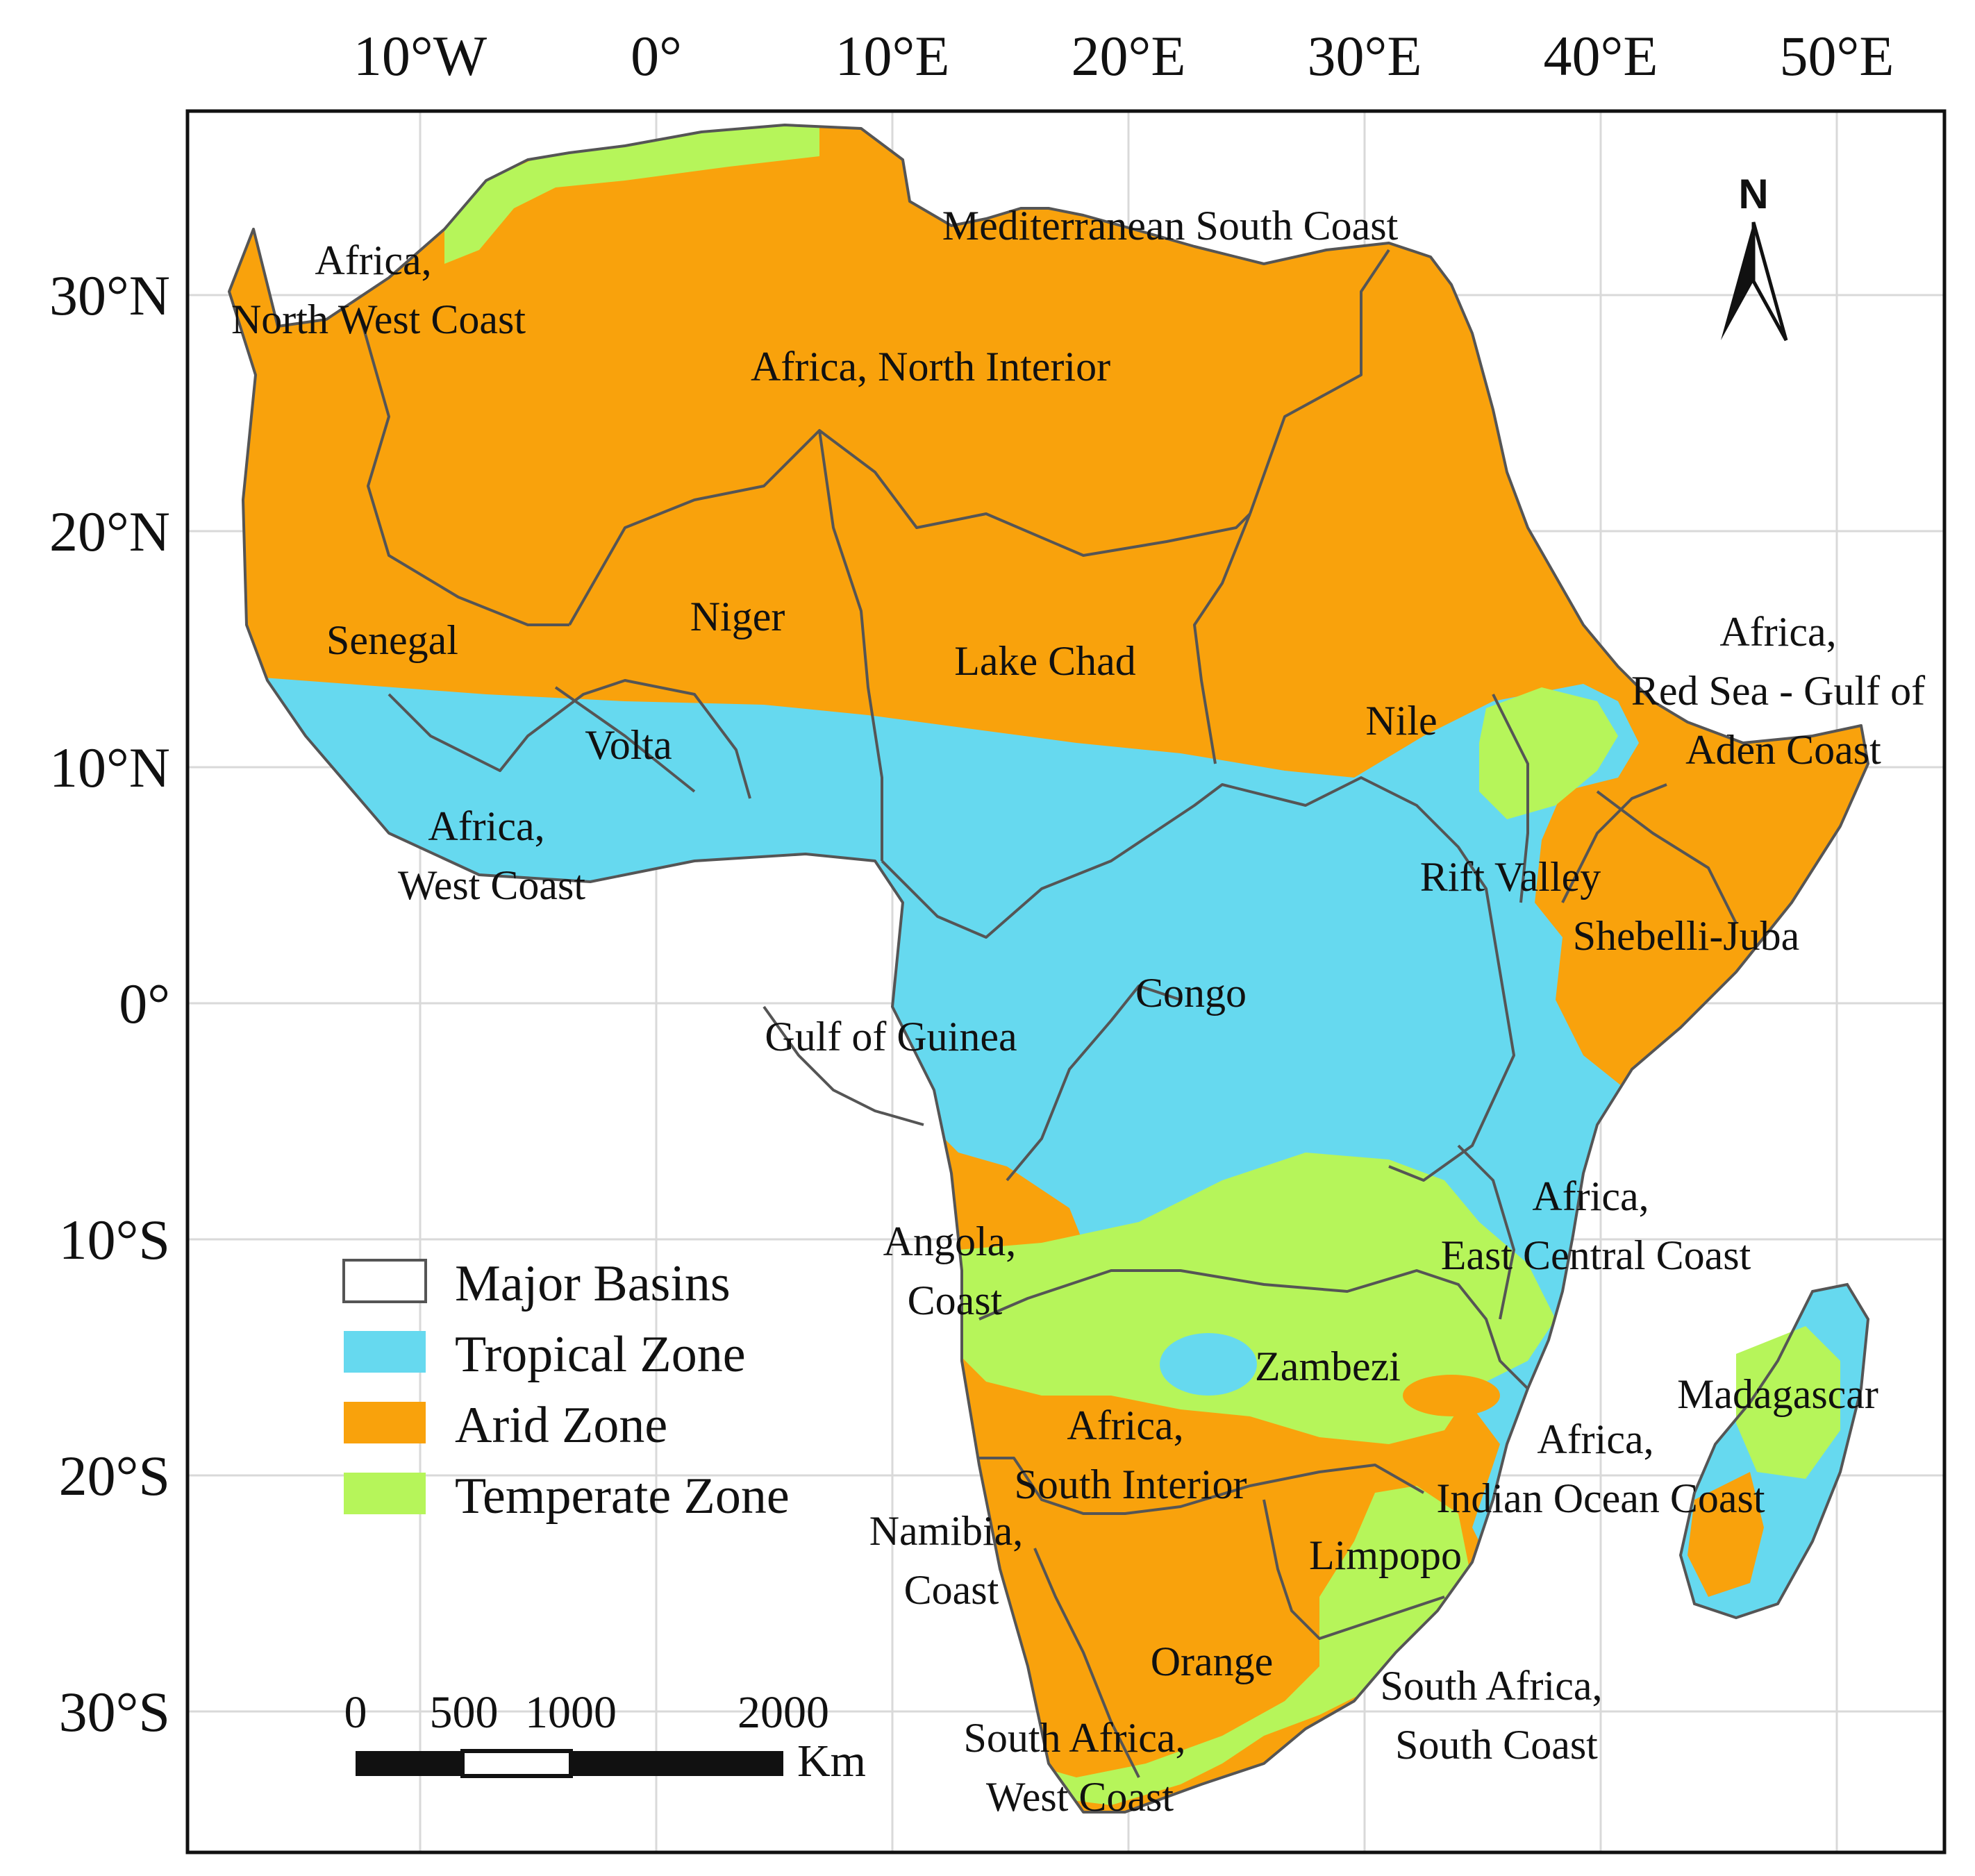 The height and width of the screenshot is (1876, 1975). I want to click on lat-tick-label: 30°S, so click(114, 1711).